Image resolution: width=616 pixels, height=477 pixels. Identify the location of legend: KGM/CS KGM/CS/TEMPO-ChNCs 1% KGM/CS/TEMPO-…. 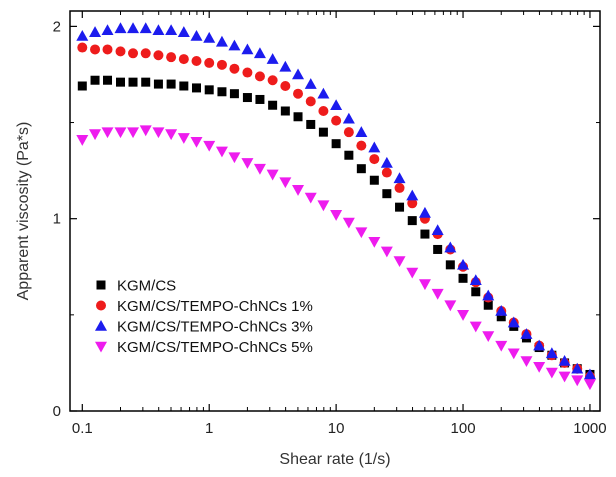
(204, 317).